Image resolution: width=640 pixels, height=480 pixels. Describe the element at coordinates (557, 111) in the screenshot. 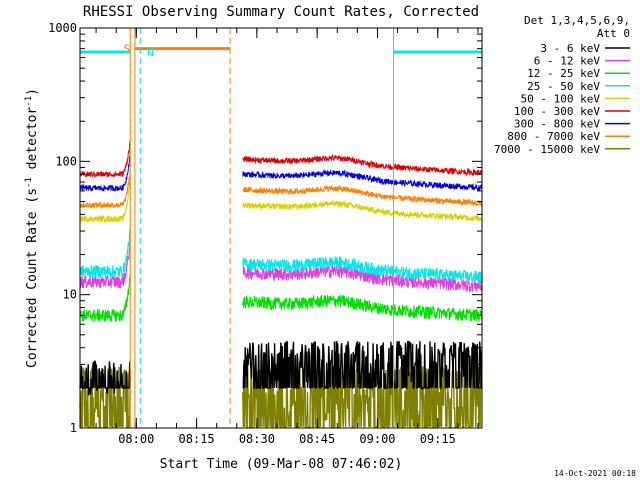

I see `legend-label: 100 - 300 keV` at that location.